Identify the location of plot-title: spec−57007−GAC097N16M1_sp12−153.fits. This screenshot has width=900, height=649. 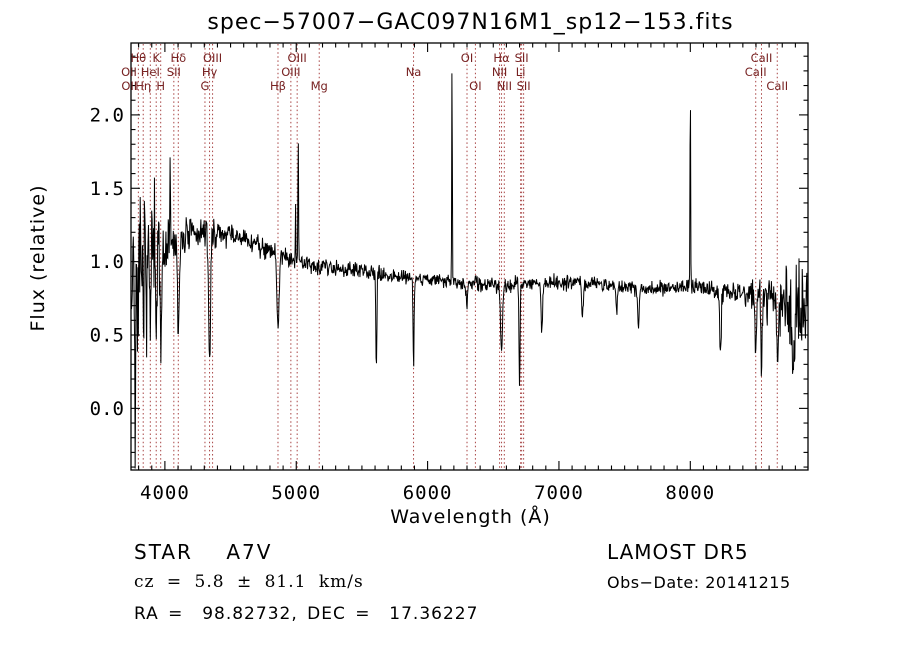
(470, 22).